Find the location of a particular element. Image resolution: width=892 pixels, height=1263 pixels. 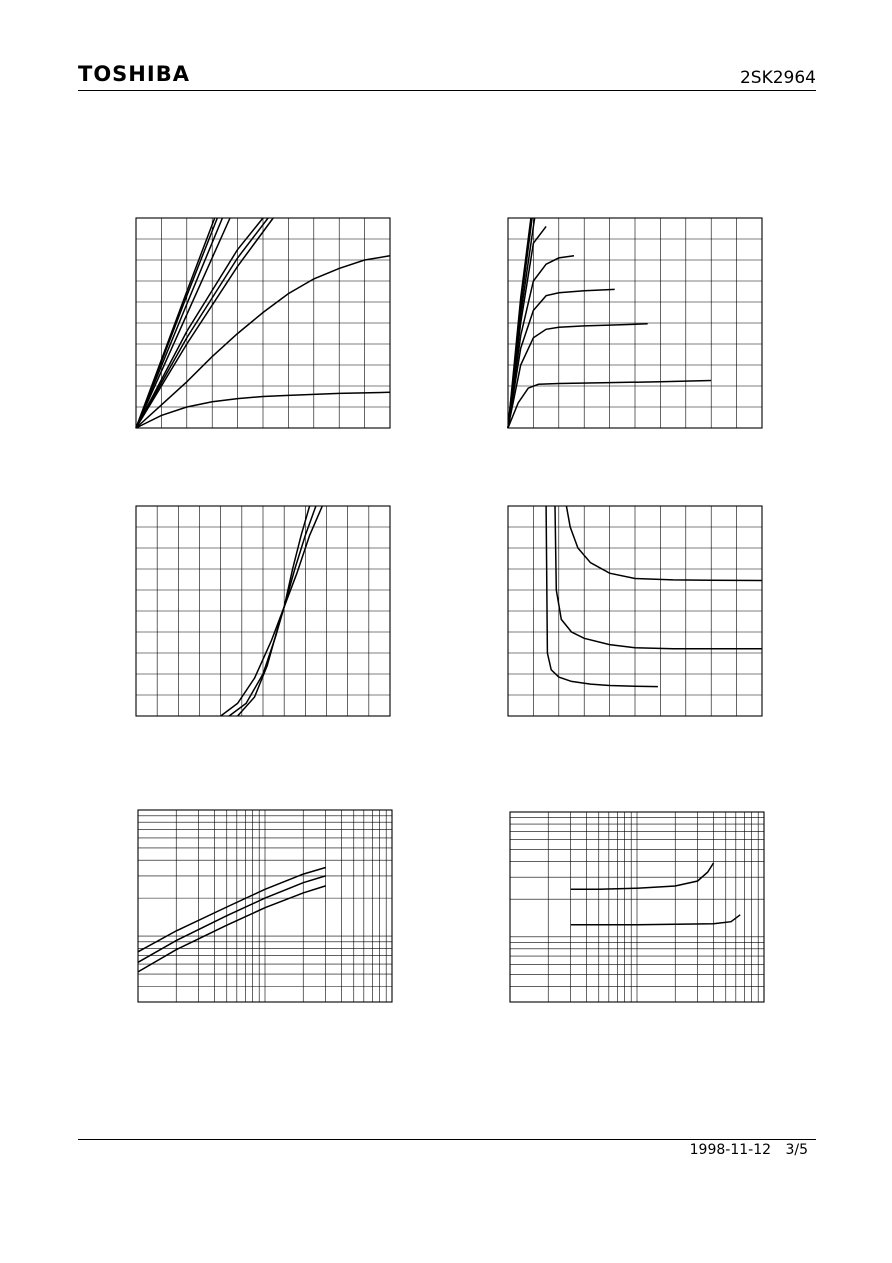

part-number: 2SK2964 is located at coordinates (777, 78).